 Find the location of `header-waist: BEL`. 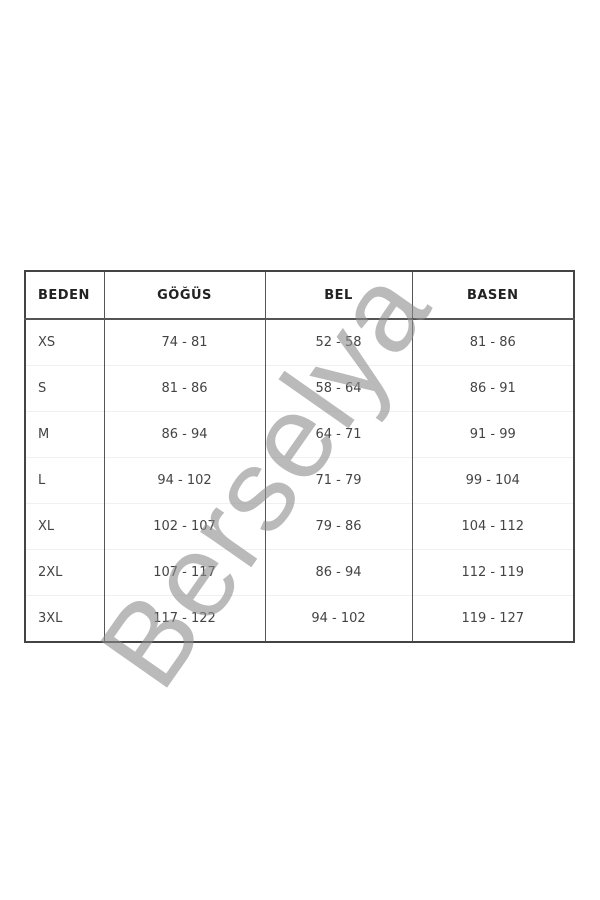

header-waist: BEL is located at coordinates (338, 295).